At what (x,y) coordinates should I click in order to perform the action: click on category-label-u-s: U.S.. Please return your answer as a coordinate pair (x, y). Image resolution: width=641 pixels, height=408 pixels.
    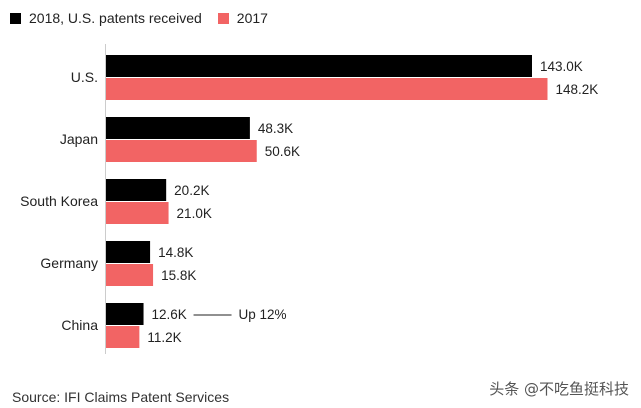
    Looking at the image, I should click on (84, 77).